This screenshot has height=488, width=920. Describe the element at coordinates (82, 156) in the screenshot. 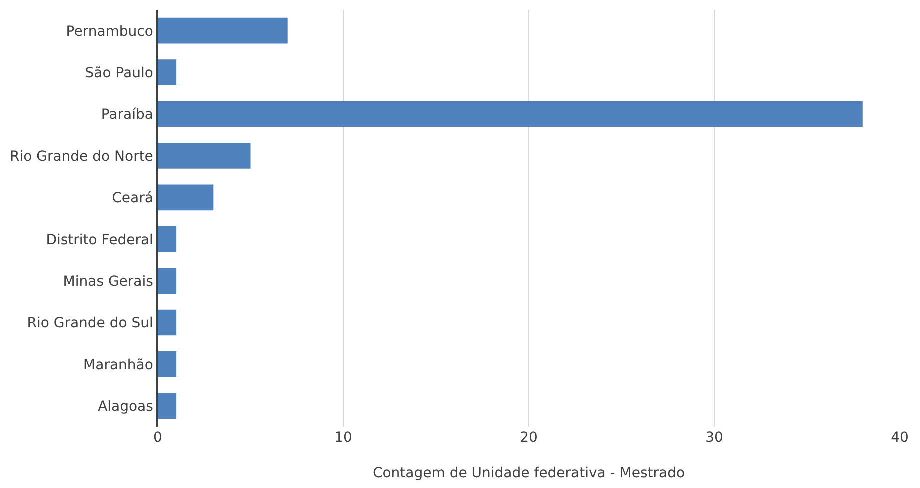

I see `y-tick-label: Rio Grande do Norte` at that location.